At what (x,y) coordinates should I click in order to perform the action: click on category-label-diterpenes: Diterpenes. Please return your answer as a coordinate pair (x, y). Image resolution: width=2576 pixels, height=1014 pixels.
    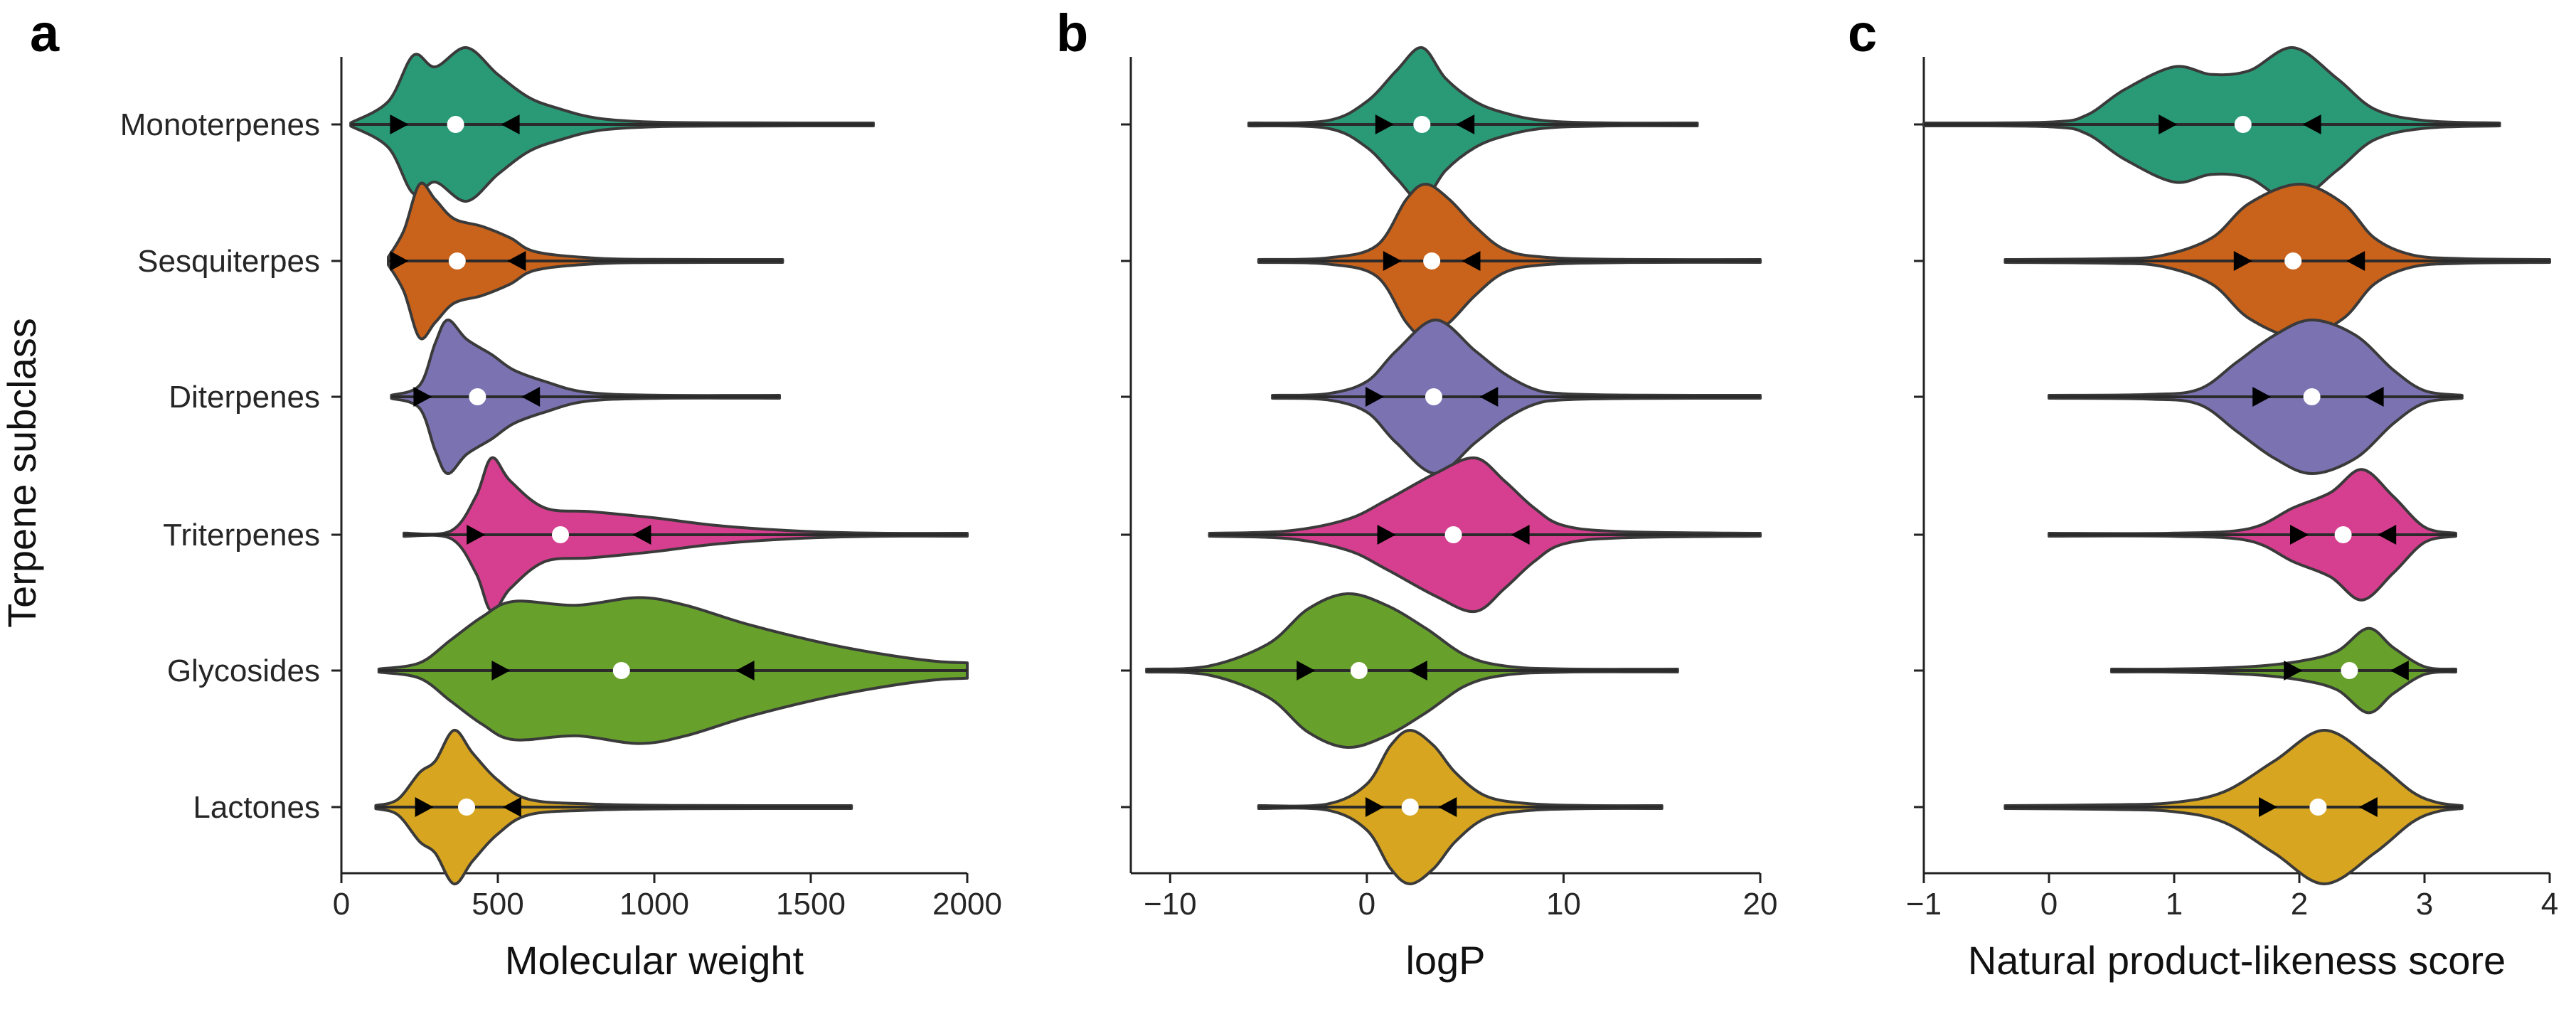
    Looking at the image, I should click on (244, 397).